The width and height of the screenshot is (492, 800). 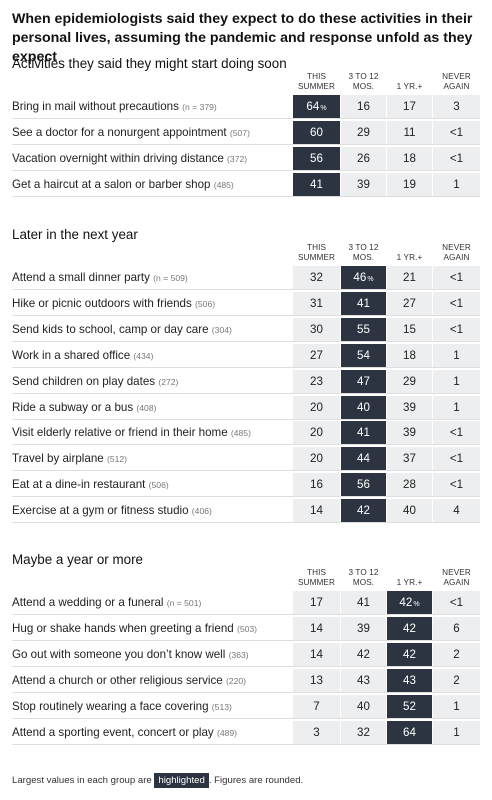 What do you see at coordinates (146, 407) in the screenshot?
I see `sample-size: (408)` at bounding box center [146, 407].